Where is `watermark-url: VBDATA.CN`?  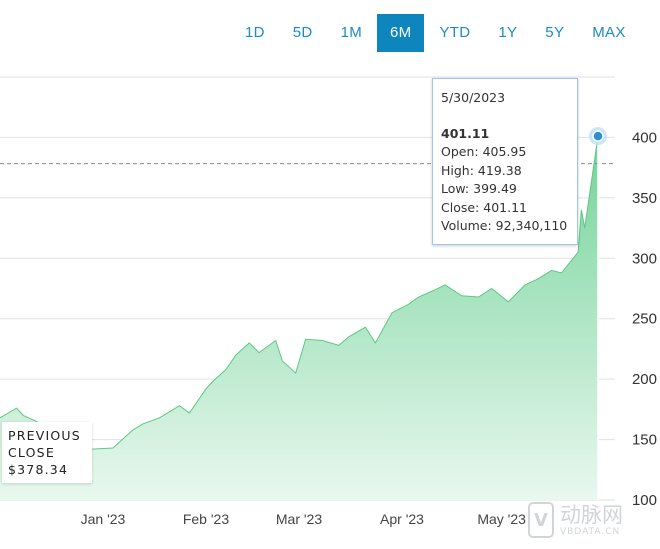
watermark-url: VBDATA.CN is located at coordinates (590, 532).